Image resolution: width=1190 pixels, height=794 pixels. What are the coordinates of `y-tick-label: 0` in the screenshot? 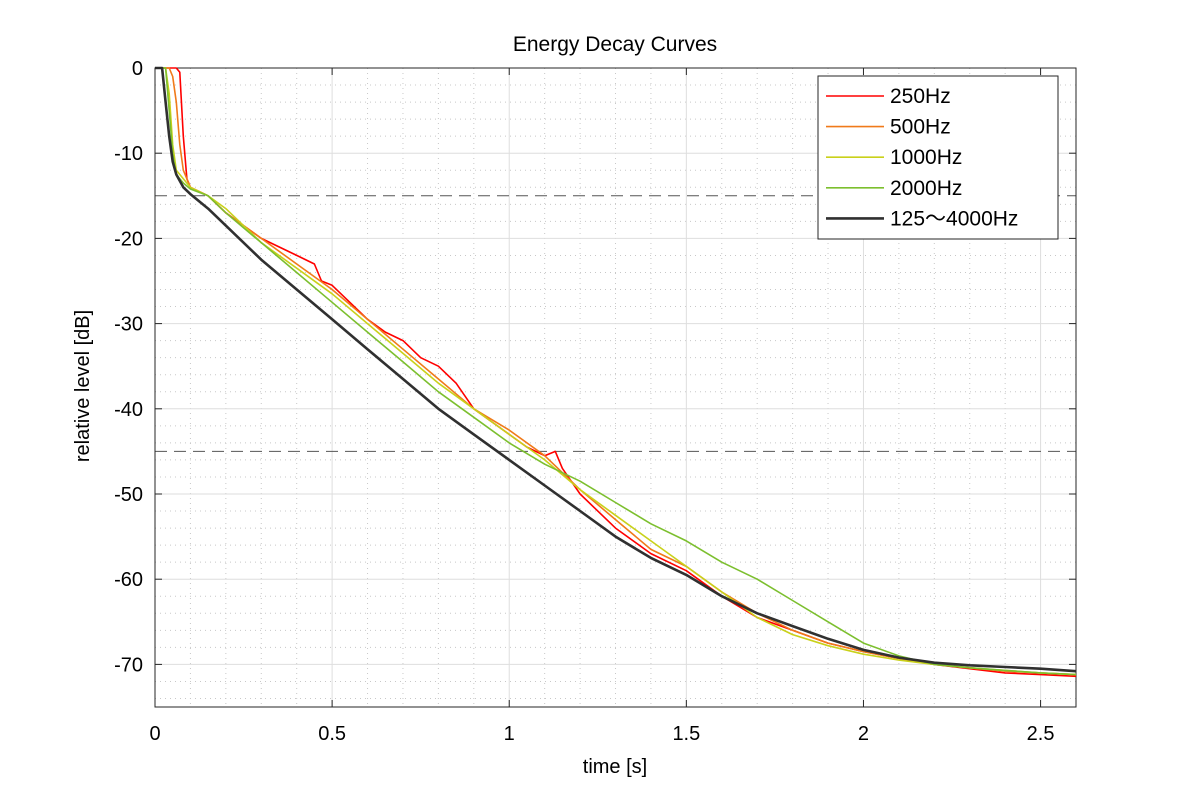 It's located at (137, 69).